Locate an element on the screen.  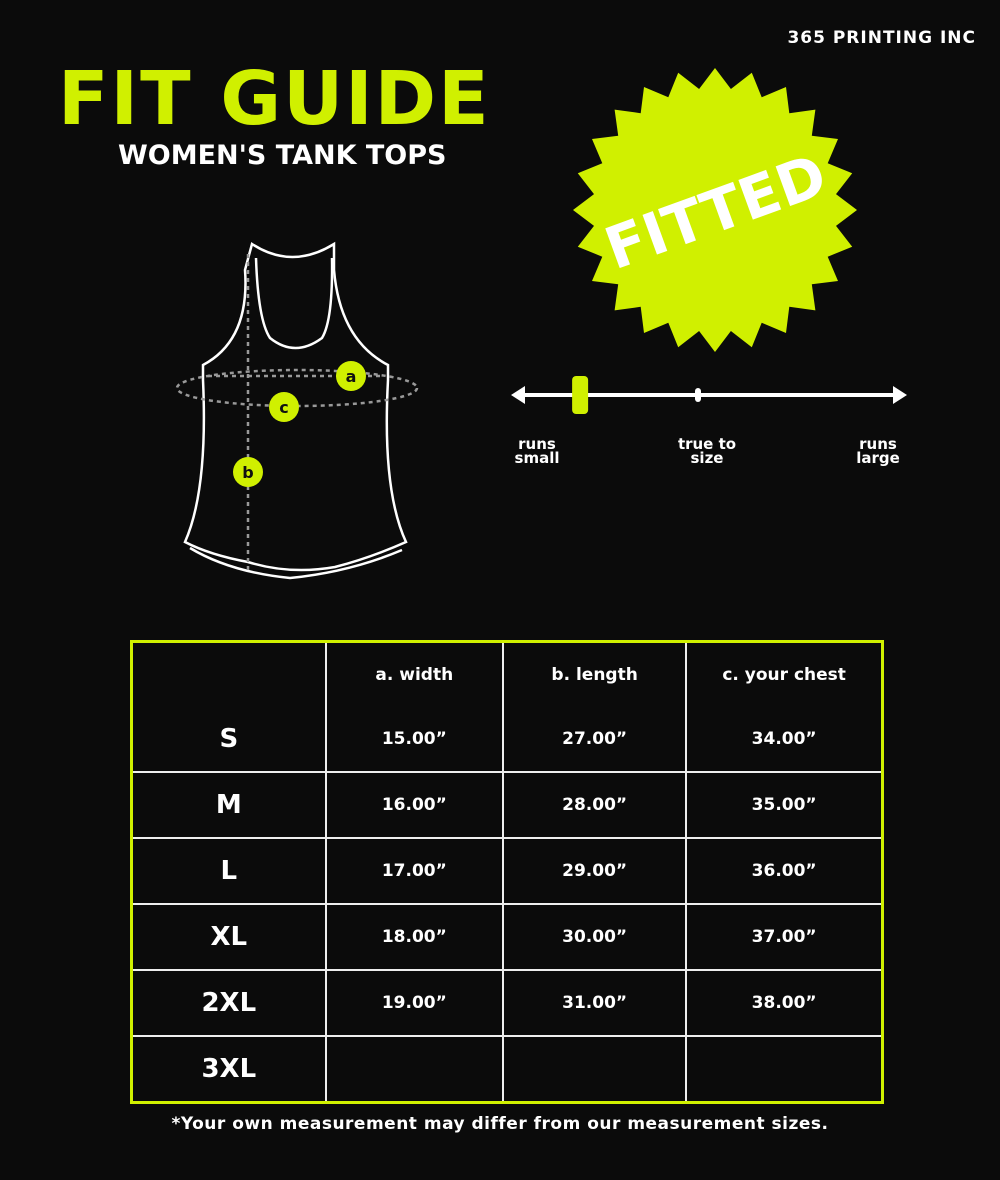
size-label: 3XL is located at coordinates (229, 1069).